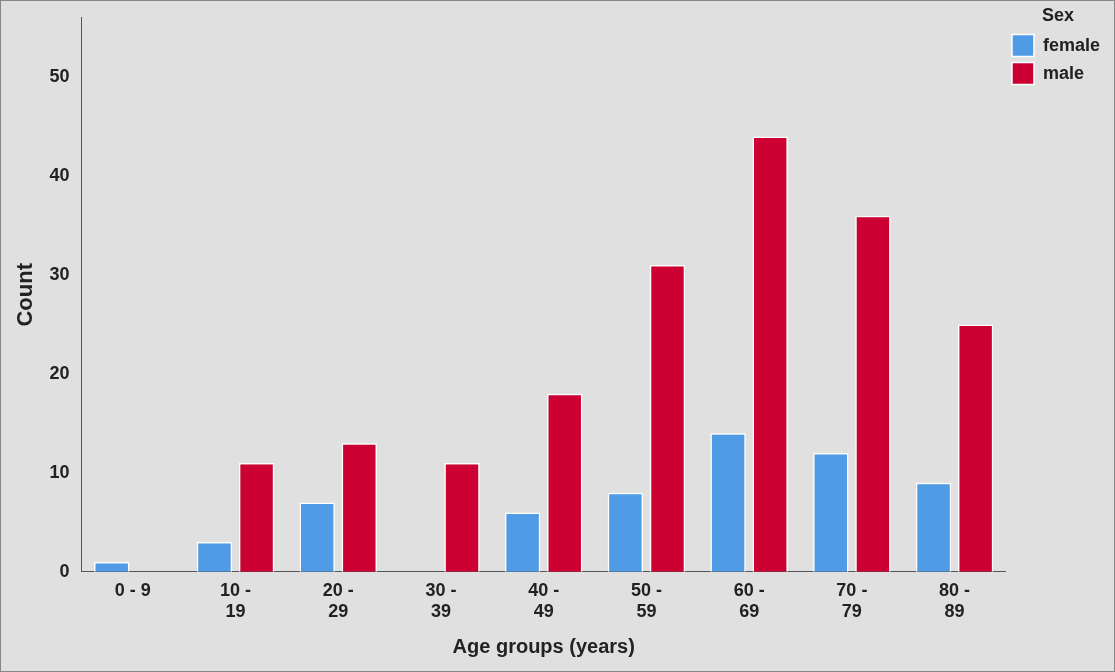 Image resolution: width=1115 pixels, height=672 pixels. Describe the element at coordinates (441, 600) in the screenshot. I see `x-tick-label: 30 - 39` at that location.